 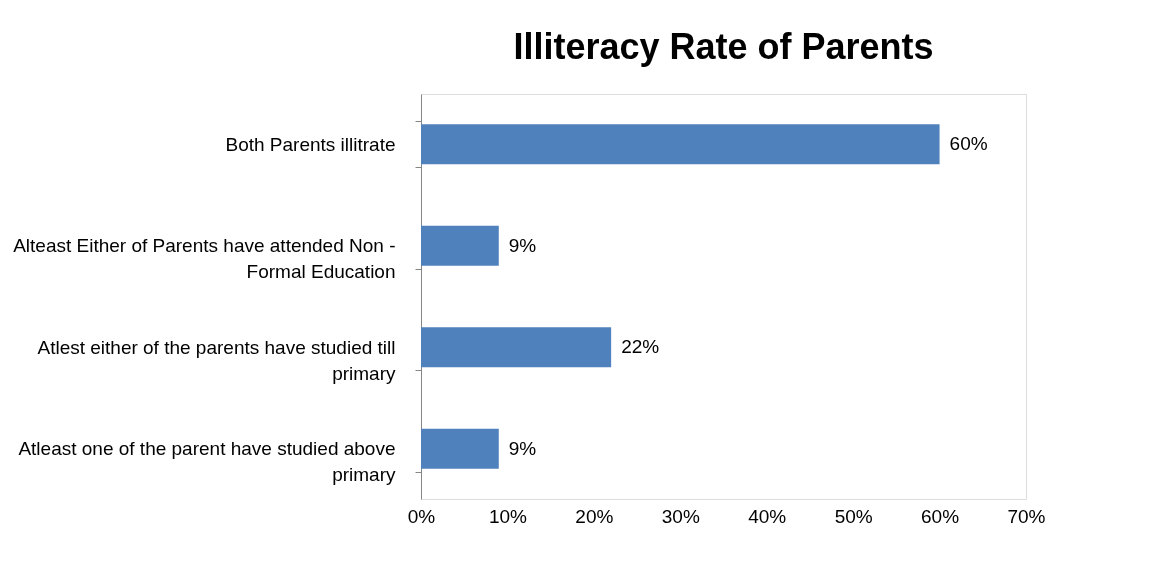 I want to click on x-tick-label: 20%, so click(x=594, y=516).